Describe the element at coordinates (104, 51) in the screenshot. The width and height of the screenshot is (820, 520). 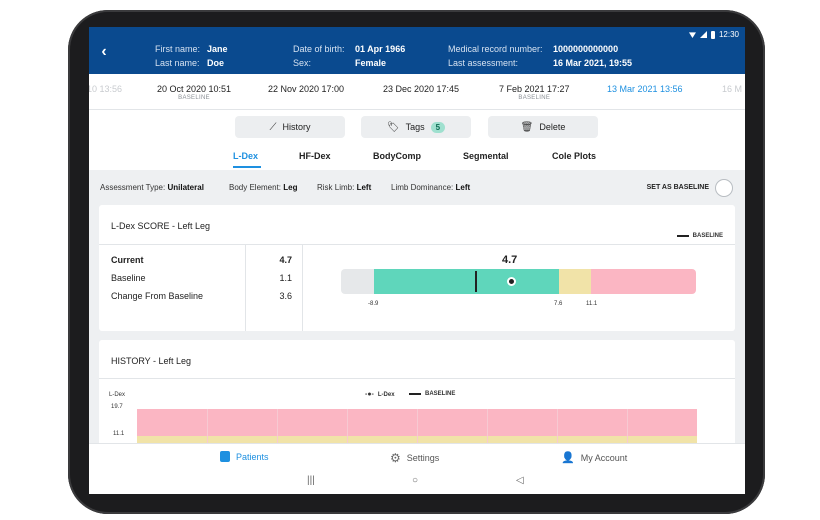
I see `back-arrow-icon: ‹` at that location.